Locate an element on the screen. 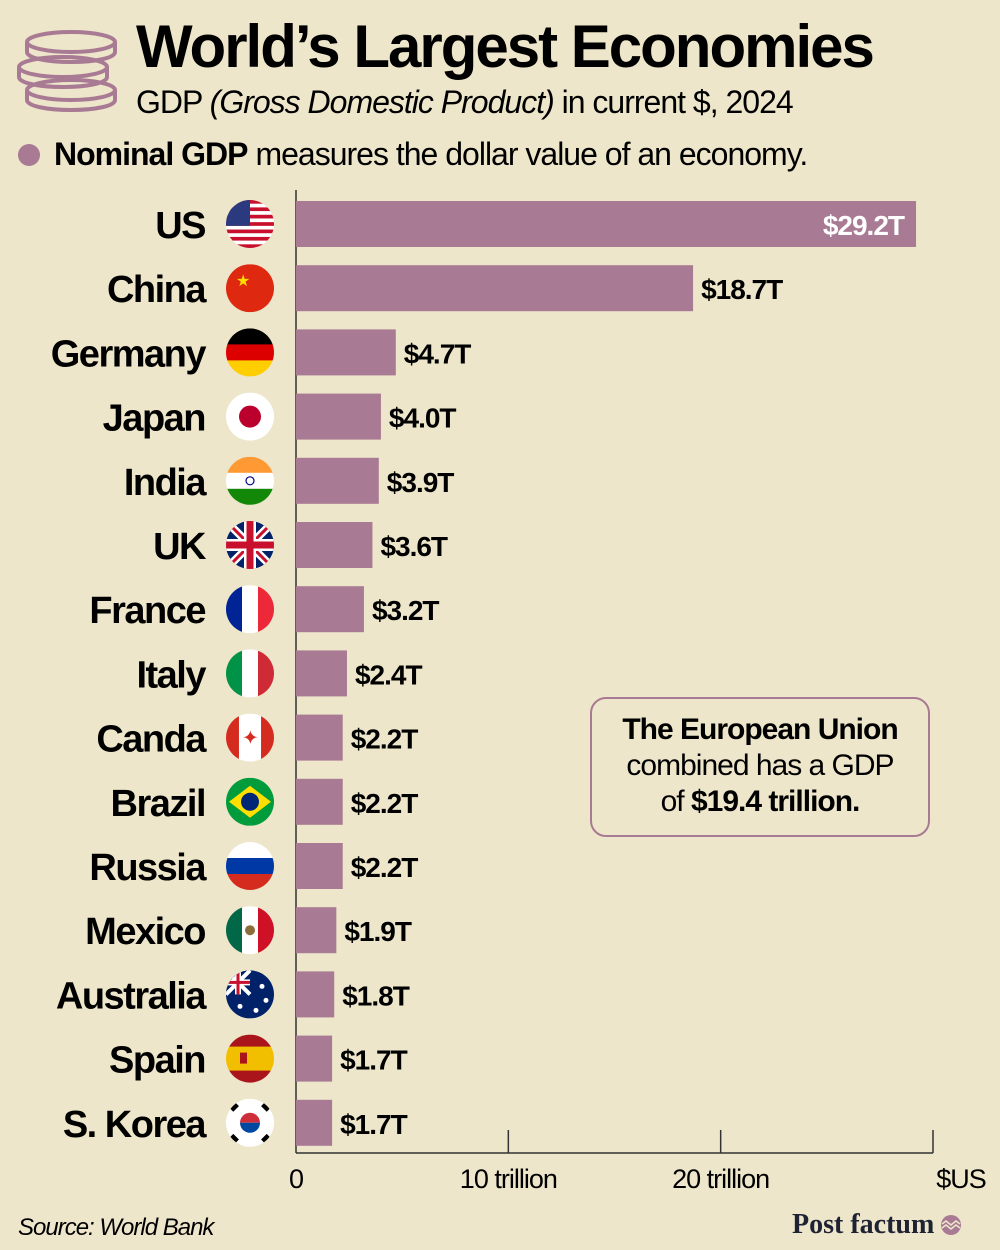  bar-row: Canda ✦ $2.2T is located at coordinates (257, 737).